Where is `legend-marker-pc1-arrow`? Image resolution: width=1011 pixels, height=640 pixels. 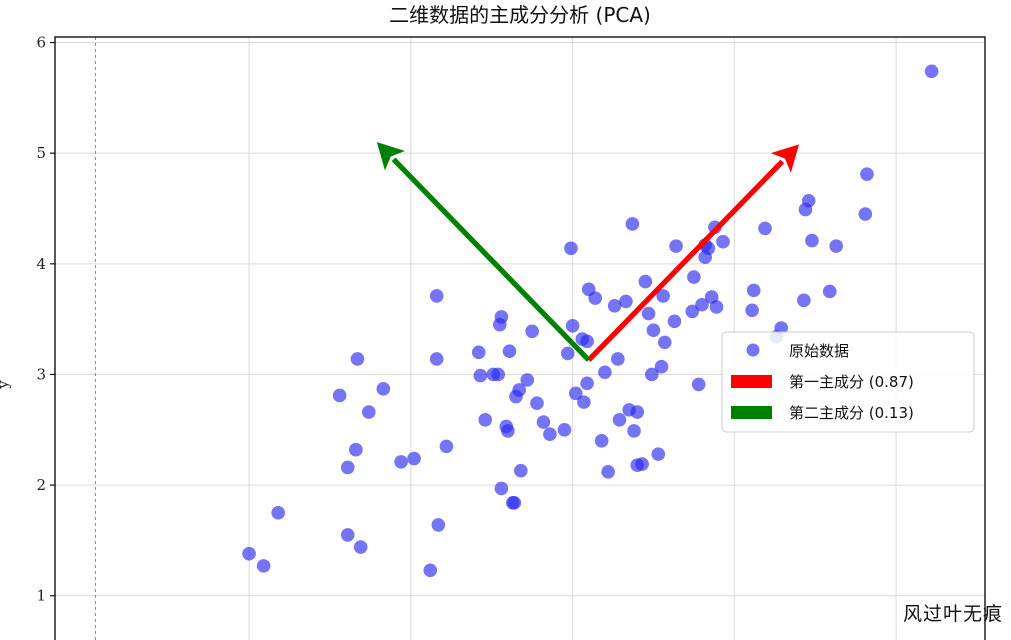 legend-marker-pc1-arrow is located at coordinates (751, 381).